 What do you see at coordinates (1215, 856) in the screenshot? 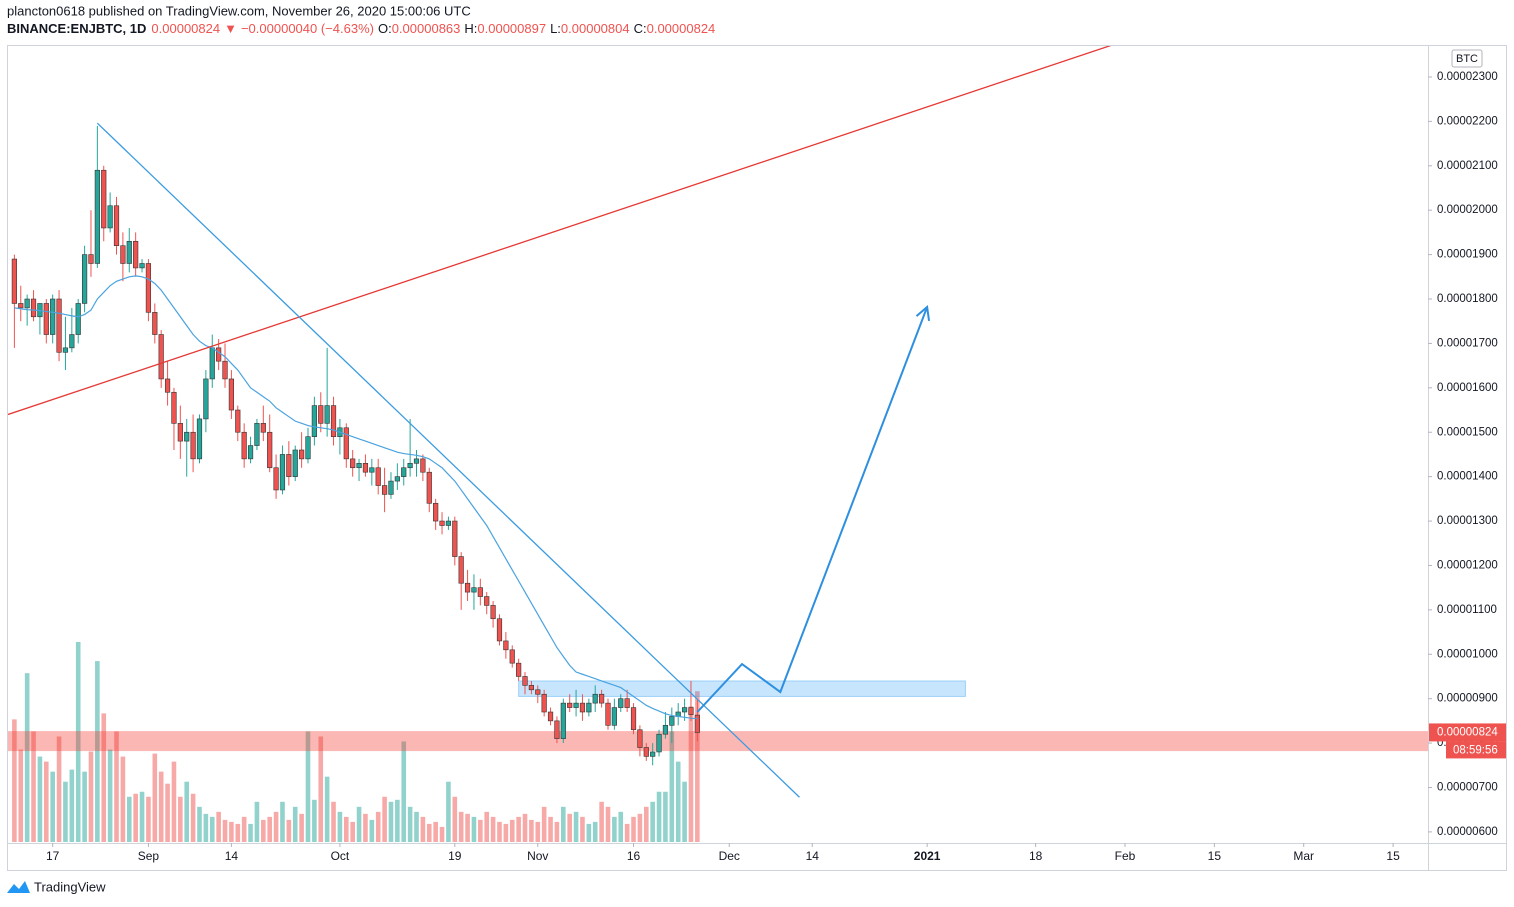
I see `x-tick-label: 15` at bounding box center [1215, 856].